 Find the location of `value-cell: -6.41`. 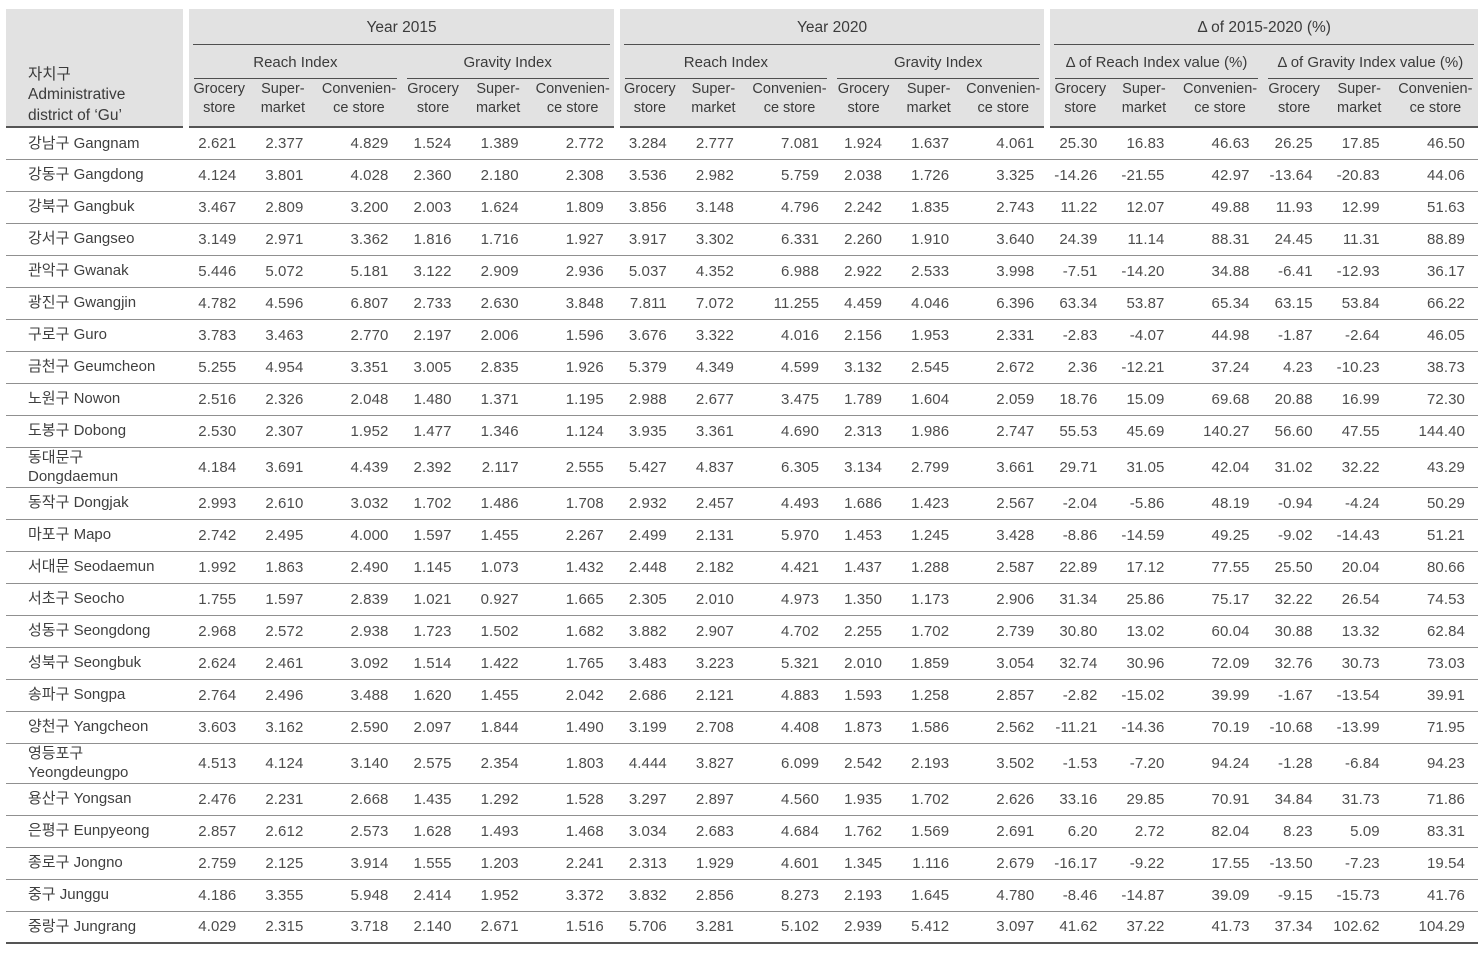

value-cell: -6.41 is located at coordinates (1294, 271).